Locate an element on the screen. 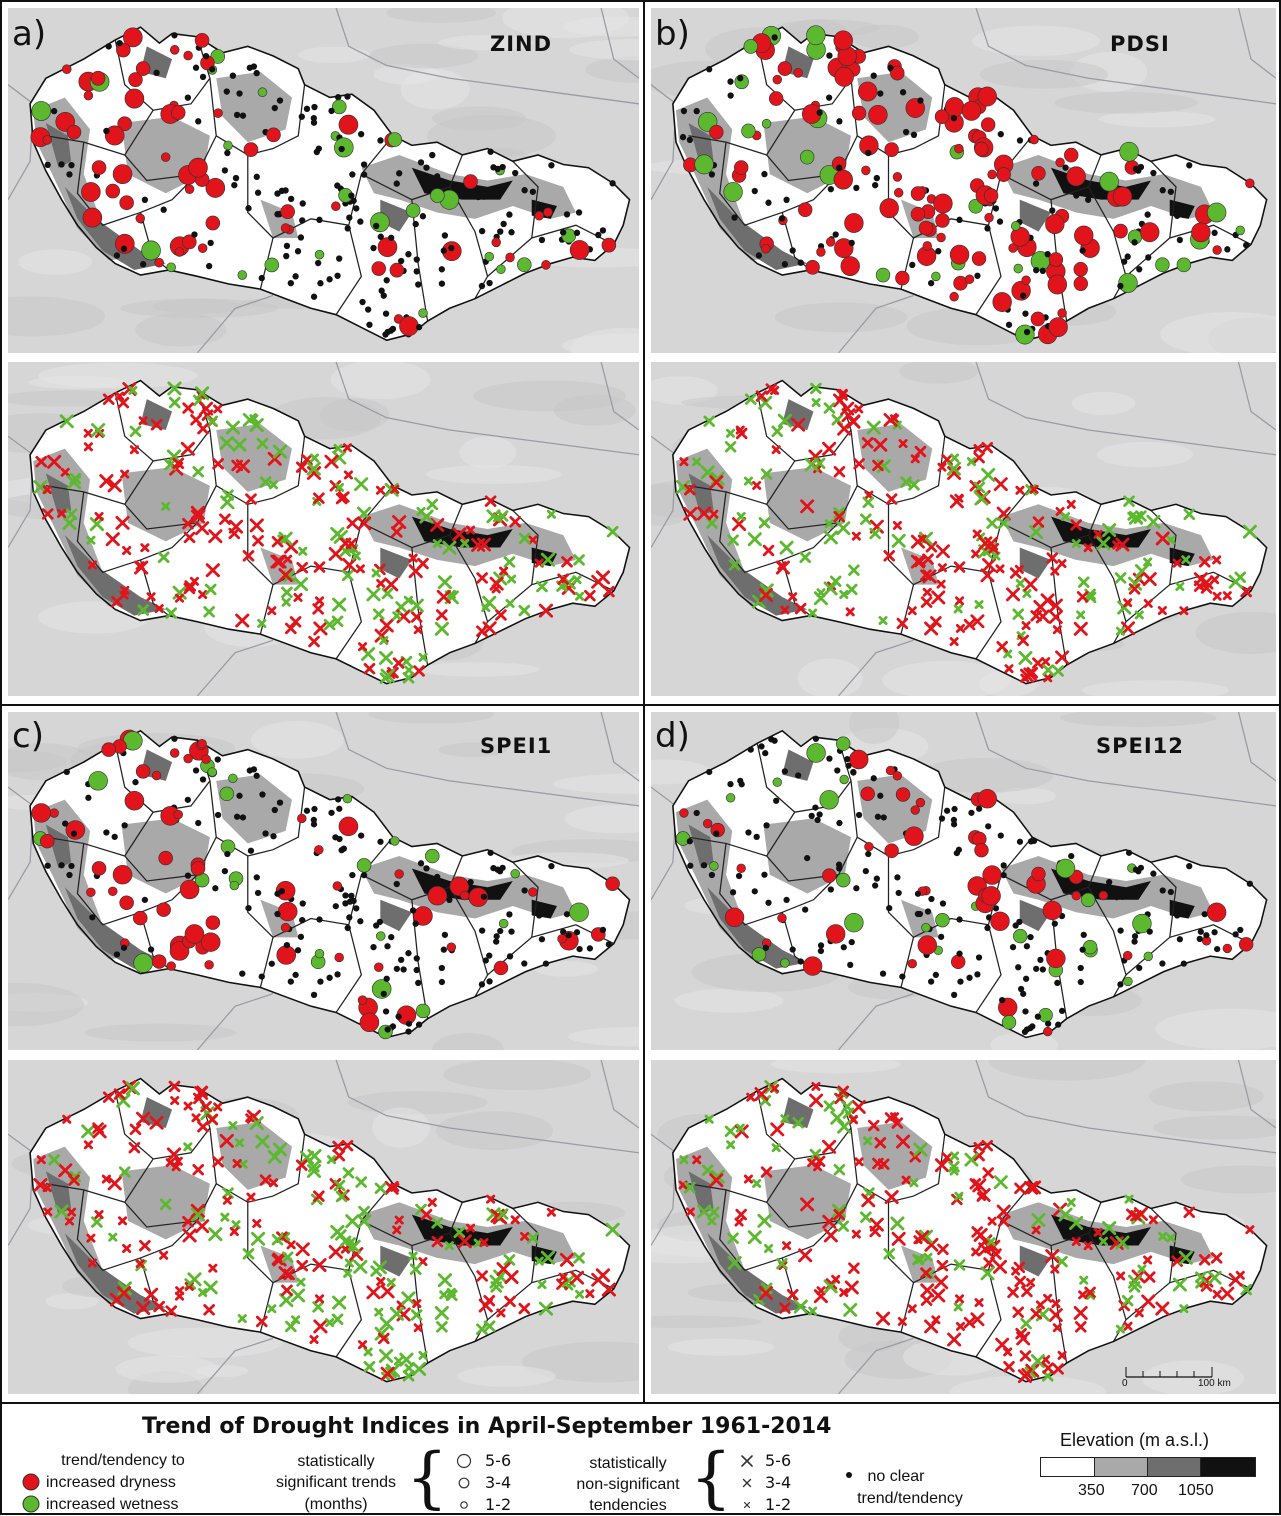  map-svg is located at coordinates (323, 180).